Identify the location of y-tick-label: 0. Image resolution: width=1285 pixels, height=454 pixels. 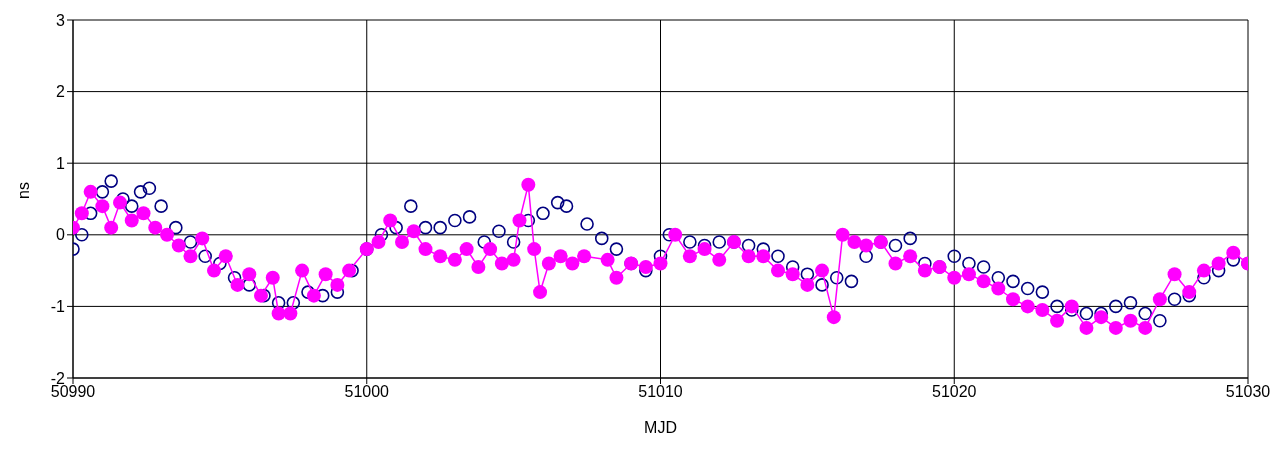
(61, 235).